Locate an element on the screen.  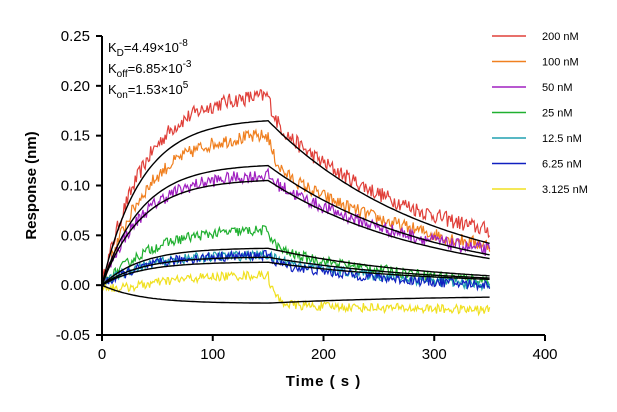
fit-curve-12-5-nm is located at coordinates (295, 271).